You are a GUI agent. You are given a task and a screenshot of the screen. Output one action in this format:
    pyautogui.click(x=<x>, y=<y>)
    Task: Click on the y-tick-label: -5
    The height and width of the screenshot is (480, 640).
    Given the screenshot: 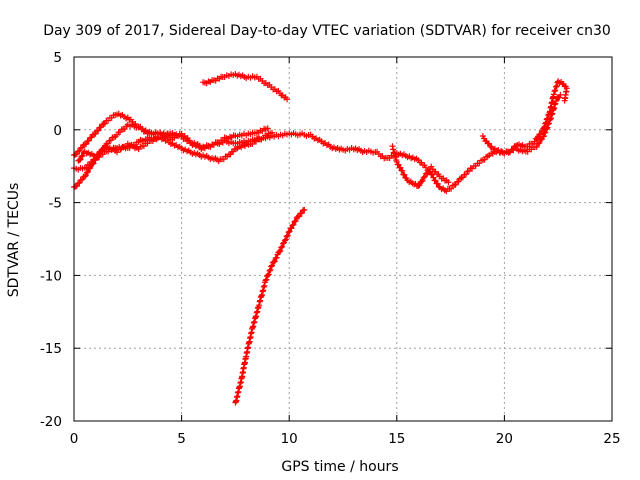 What is the action you would take?
    pyautogui.click(x=55, y=204)
    